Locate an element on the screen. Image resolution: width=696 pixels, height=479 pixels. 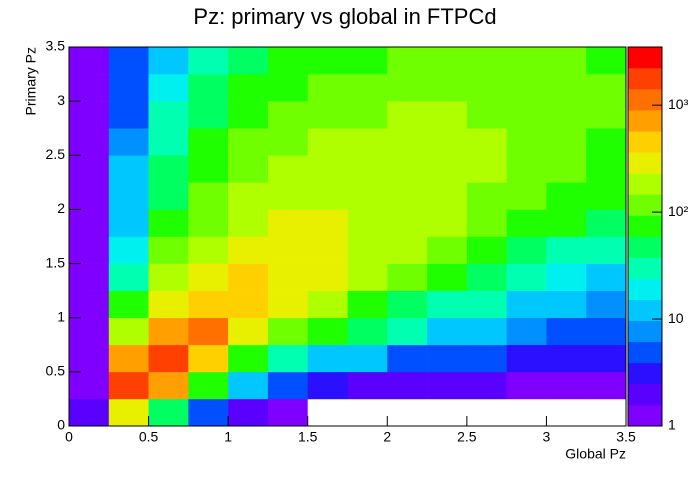
y-tick-label: 3 is located at coordinates (61, 100).